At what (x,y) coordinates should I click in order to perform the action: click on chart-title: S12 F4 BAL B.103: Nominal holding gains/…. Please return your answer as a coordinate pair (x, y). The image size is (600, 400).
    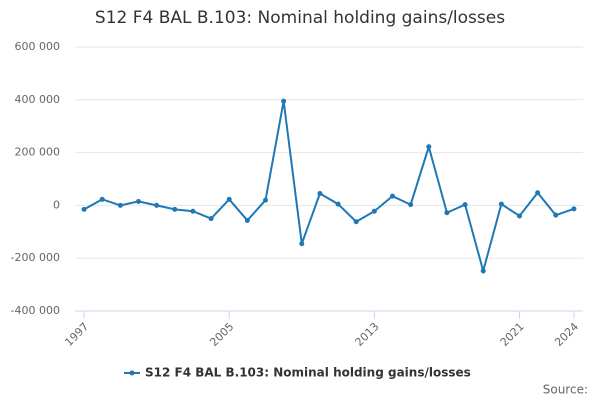
    Looking at the image, I should click on (300, 18).